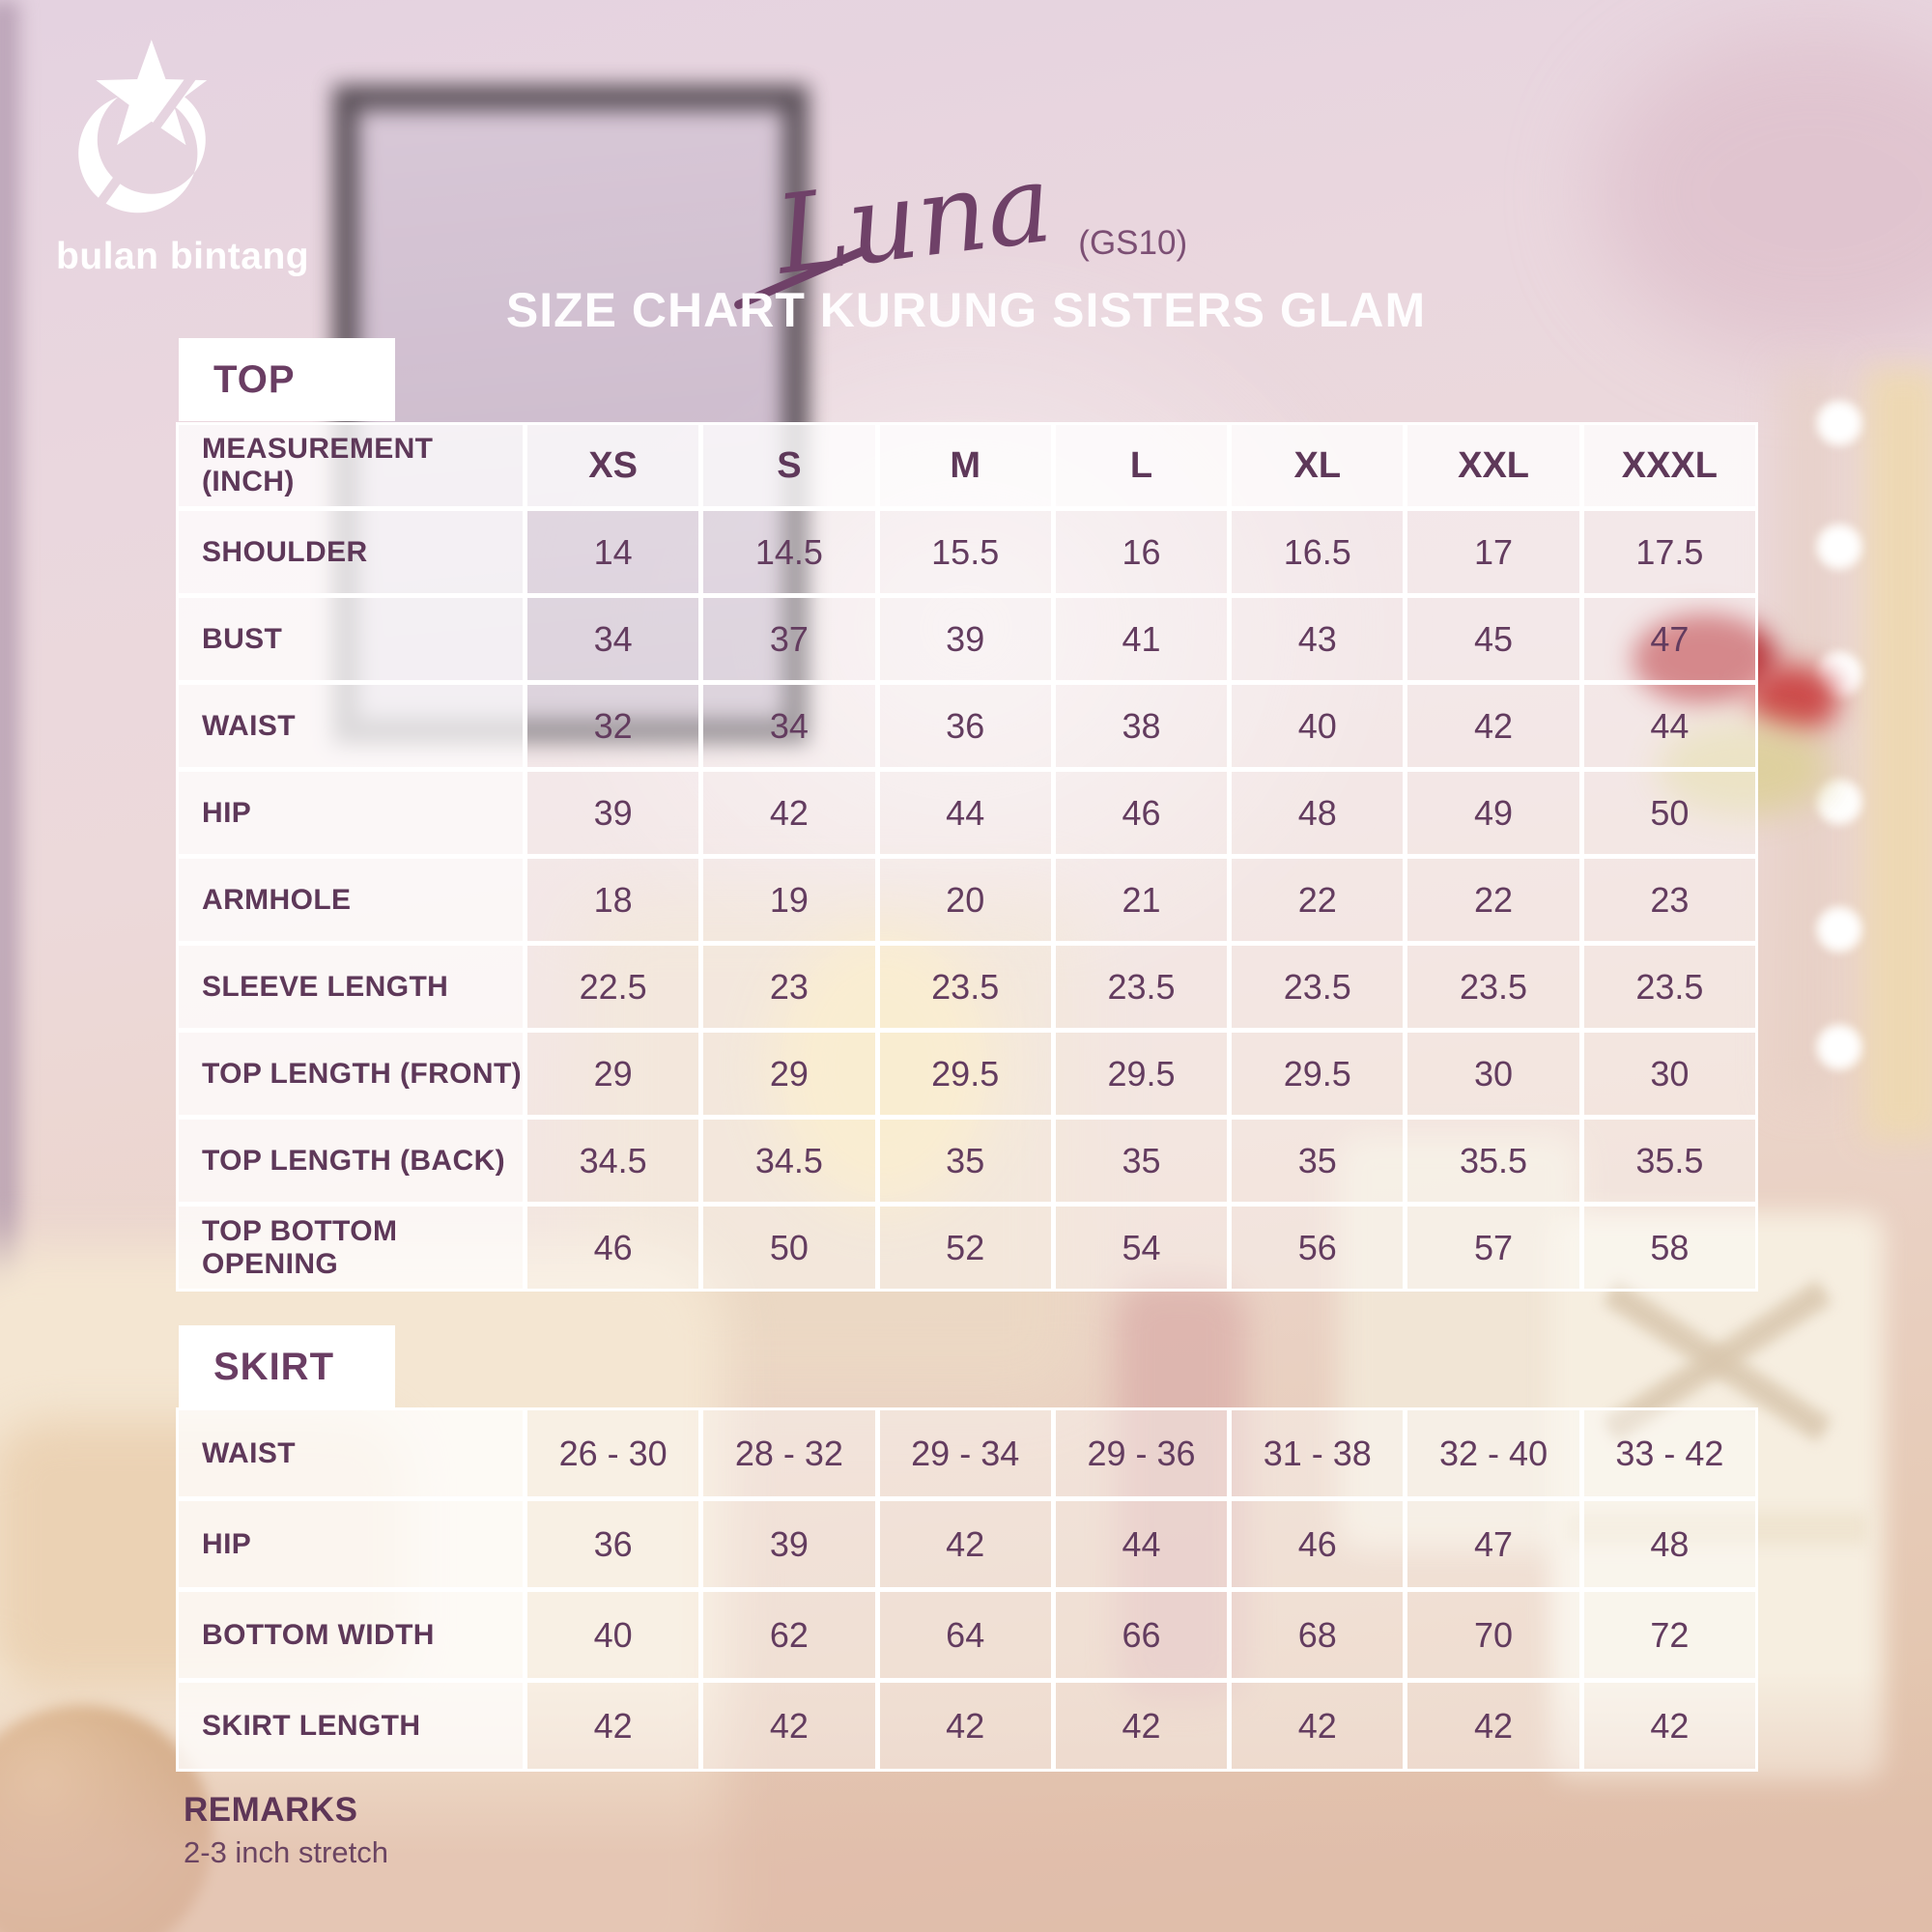 The image size is (1932, 1932). What do you see at coordinates (1141, 639) in the screenshot?
I see `value-cell: 41` at bounding box center [1141, 639].